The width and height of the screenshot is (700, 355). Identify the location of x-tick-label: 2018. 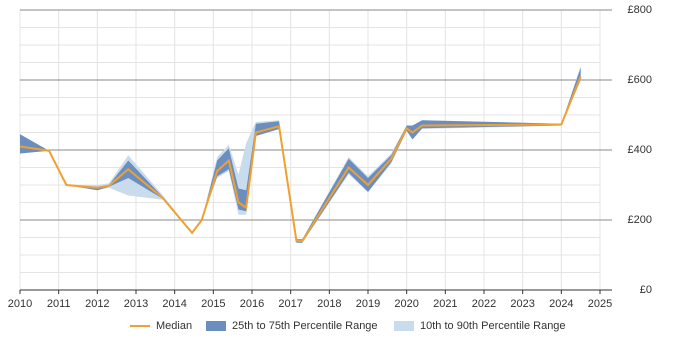
(329, 304).